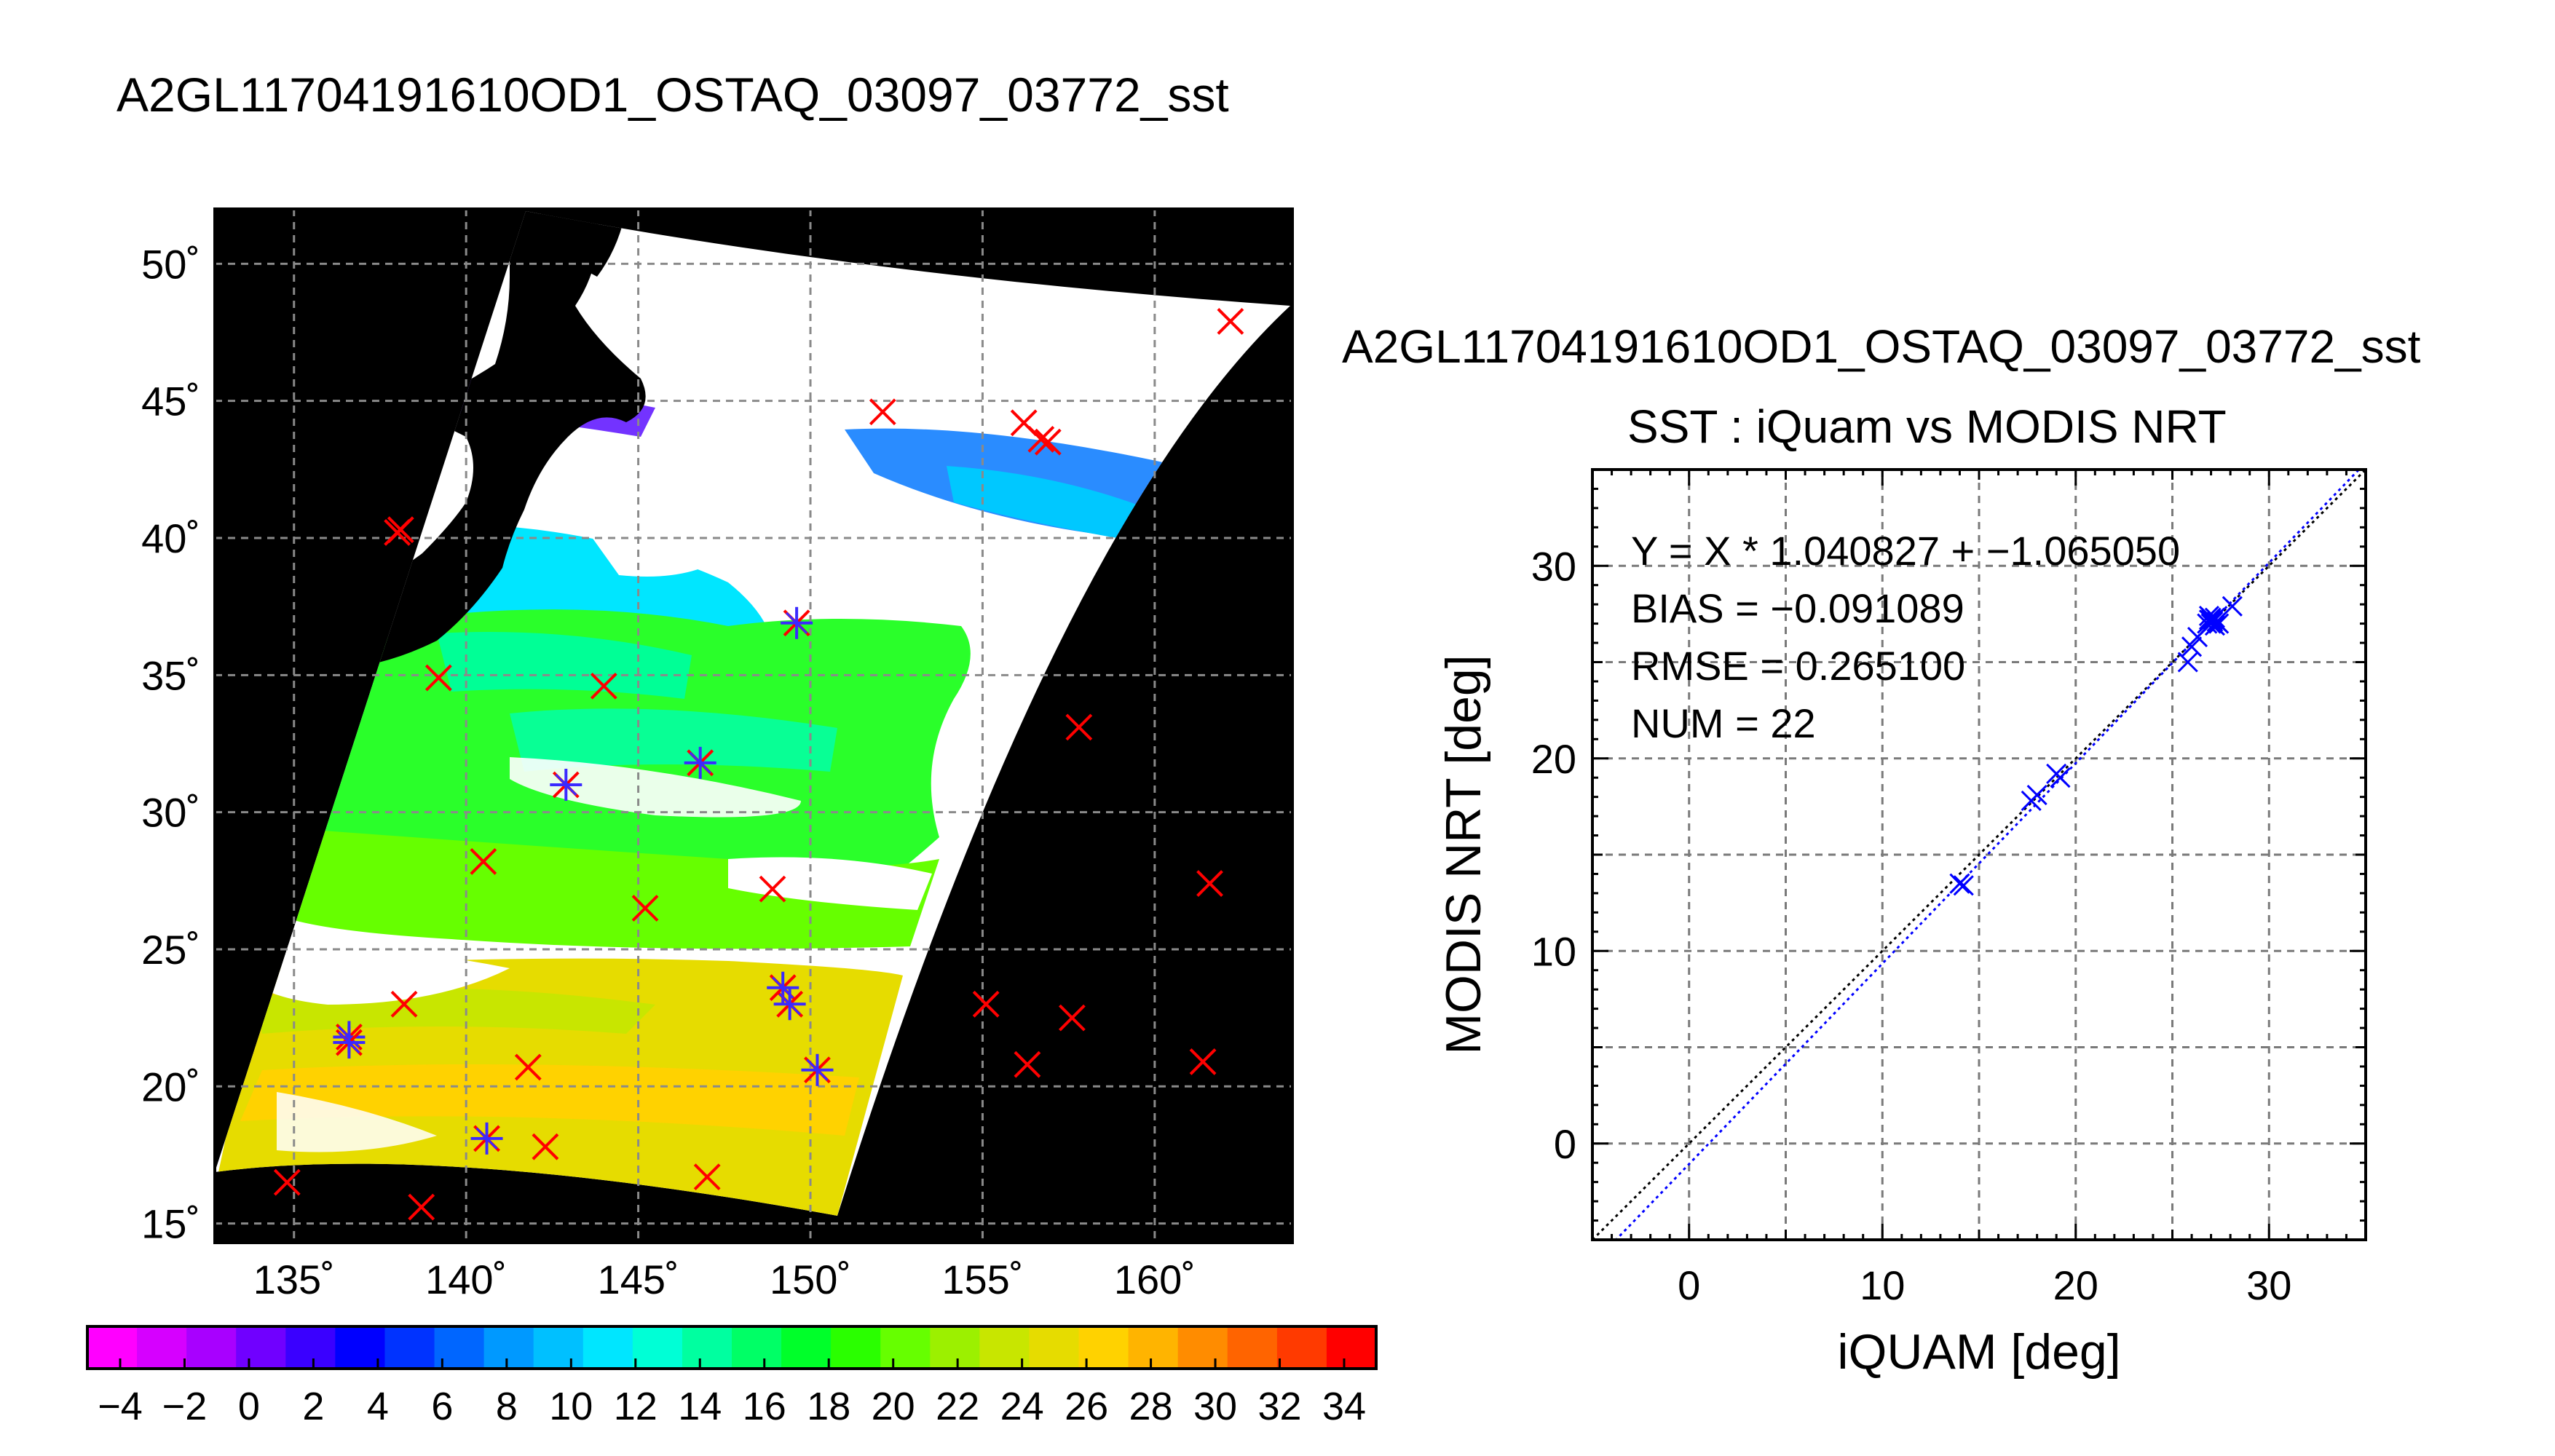 Image resolution: width=2555 pixels, height=1456 pixels. Describe the element at coordinates (732, 1376) in the screenshot. I see `colorbar: −4 −2 0 2 4 6 8 10 12 14 16 18 20 22 24 26 28 30 32 34` at that location.